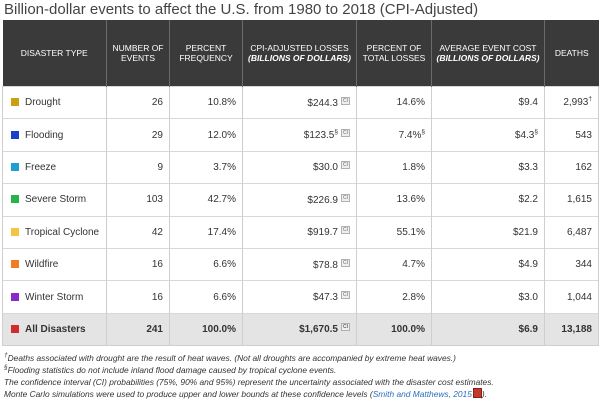 The width and height of the screenshot is (600, 410). What do you see at coordinates (322, 103) in the screenshot?
I see `losses-cell-value: $244.3` at bounding box center [322, 103].